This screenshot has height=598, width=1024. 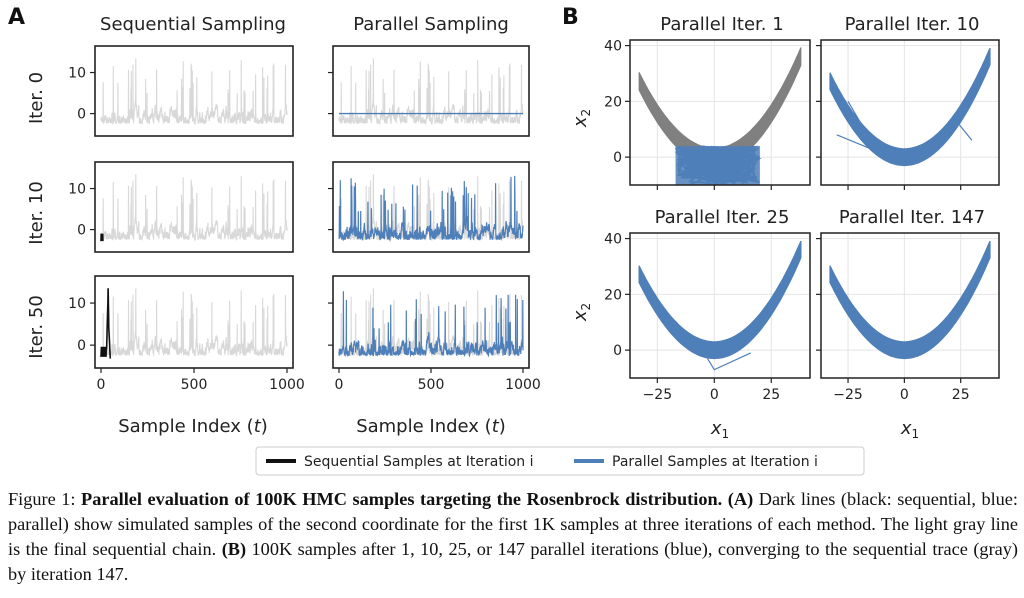 What do you see at coordinates (715, 462) in the screenshot?
I see `legend-parallel-label: Parallel Samples at Iteration i` at bounding box center [715, 462].